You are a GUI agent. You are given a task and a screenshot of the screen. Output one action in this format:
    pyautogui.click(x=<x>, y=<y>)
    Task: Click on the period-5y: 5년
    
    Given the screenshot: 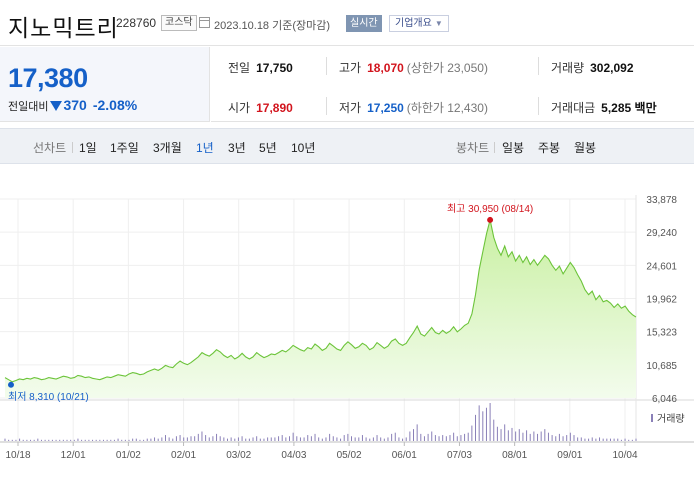 What is the action you would take?
    pyautogui.click(x=268, y=148)
    